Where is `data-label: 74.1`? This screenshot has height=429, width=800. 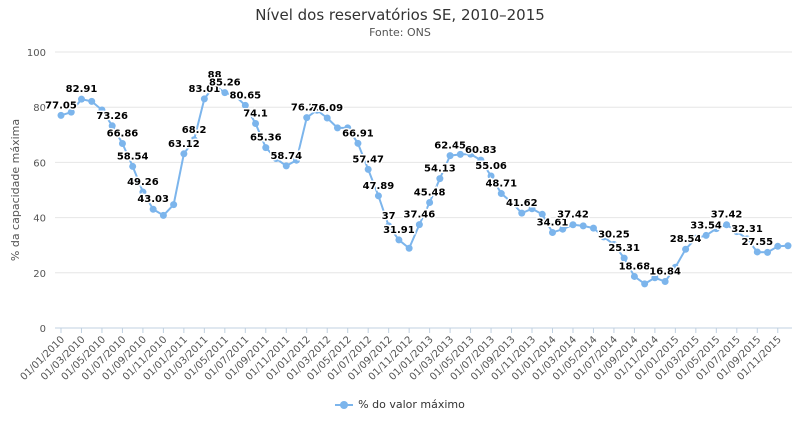
data-label: 74.1 is located at coordinates (255, 113).